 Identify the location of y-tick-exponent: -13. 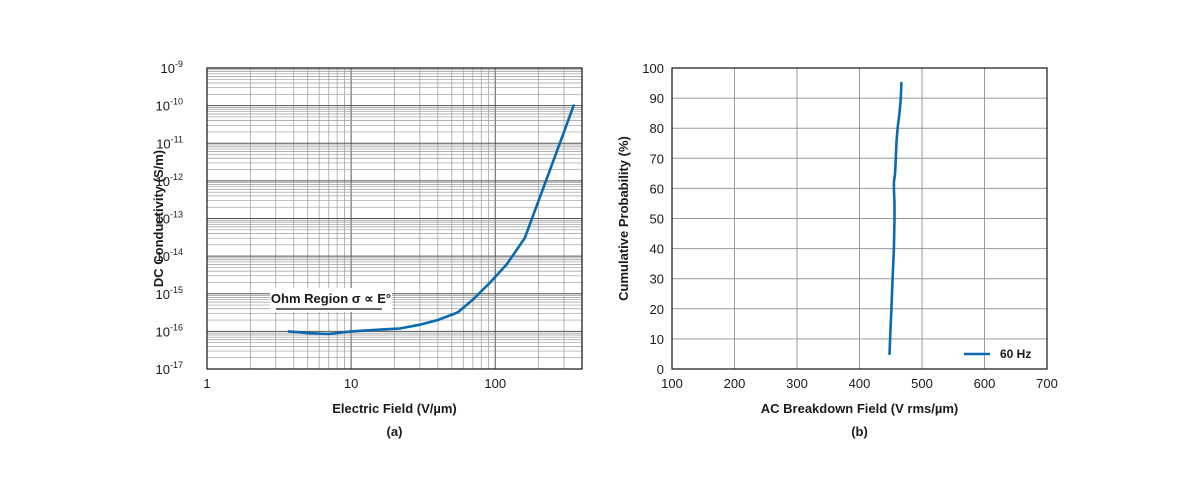
(176, 215).